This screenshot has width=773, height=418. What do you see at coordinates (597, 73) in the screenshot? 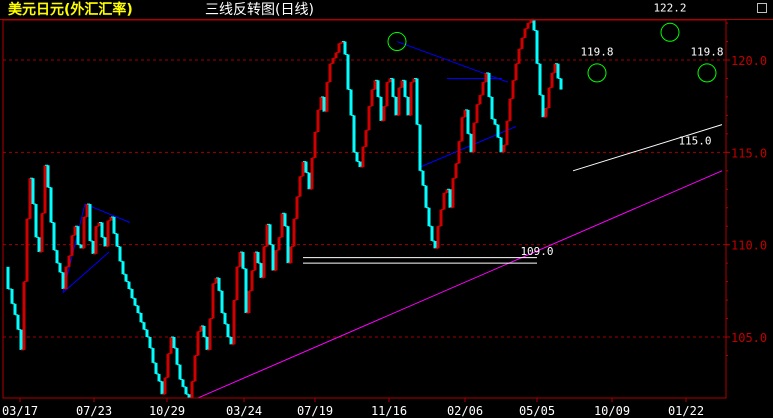
I see `peak-circle-marker` at bounding box center [597, 73].